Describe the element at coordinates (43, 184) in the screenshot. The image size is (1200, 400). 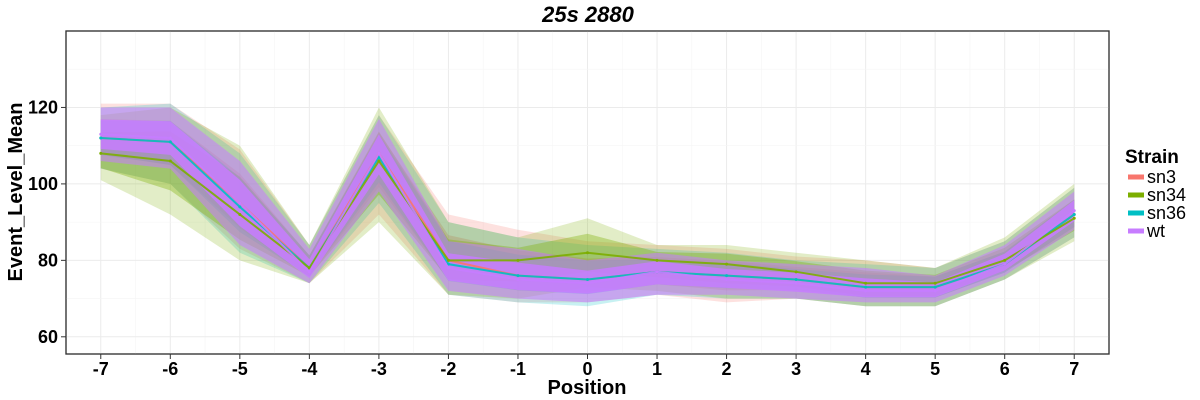
I see `y-tick-label: 100` at that location.